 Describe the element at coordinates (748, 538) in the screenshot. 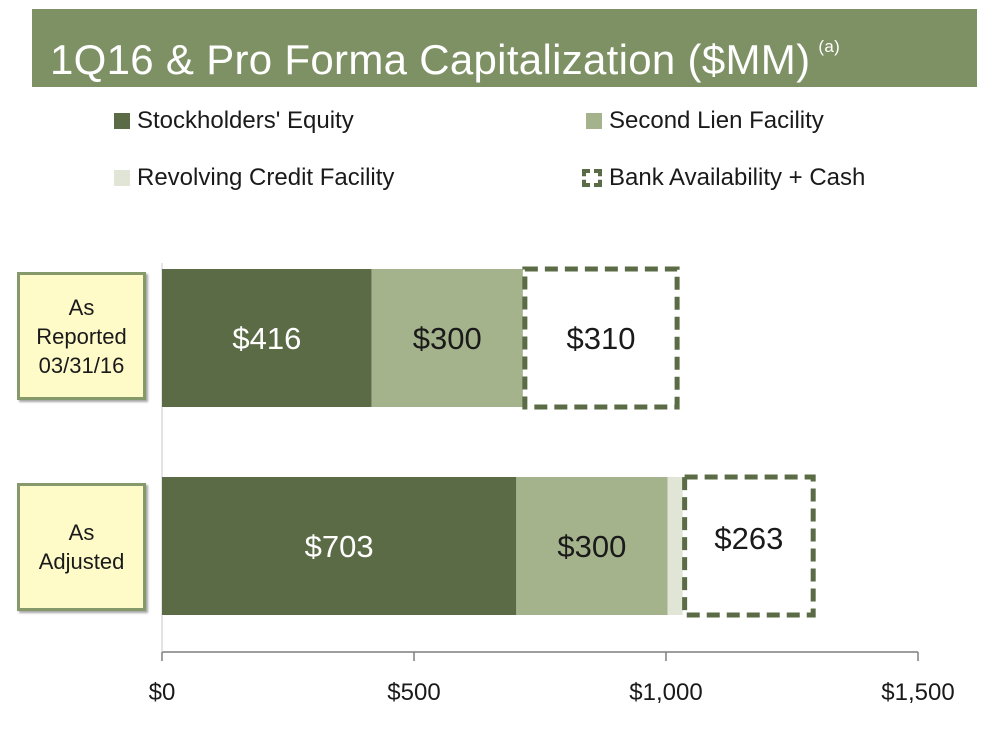

I see `data-label-bank-availability-cash: $263` at that location.